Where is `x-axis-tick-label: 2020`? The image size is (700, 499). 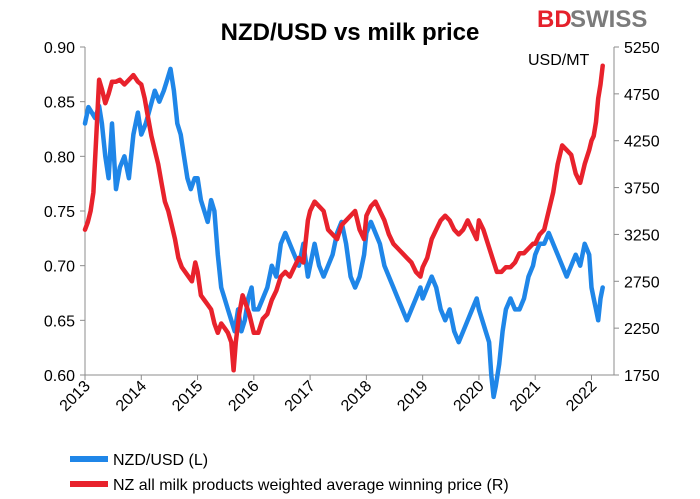 x-axis-tick-label: 2020 is located at coordinates (469, 396).